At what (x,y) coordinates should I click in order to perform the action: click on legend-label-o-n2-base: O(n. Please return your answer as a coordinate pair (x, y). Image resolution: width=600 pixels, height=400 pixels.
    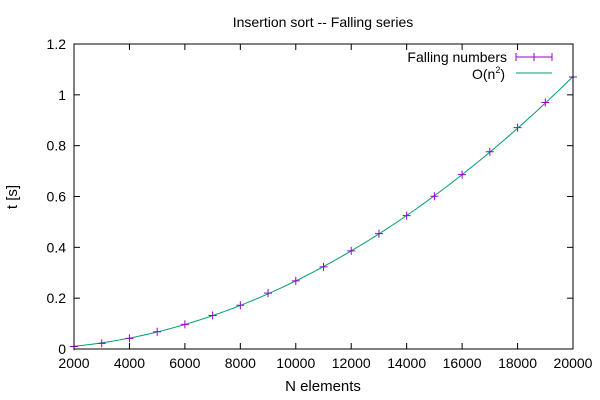
    Looking at the image, I should click on (483, 74).